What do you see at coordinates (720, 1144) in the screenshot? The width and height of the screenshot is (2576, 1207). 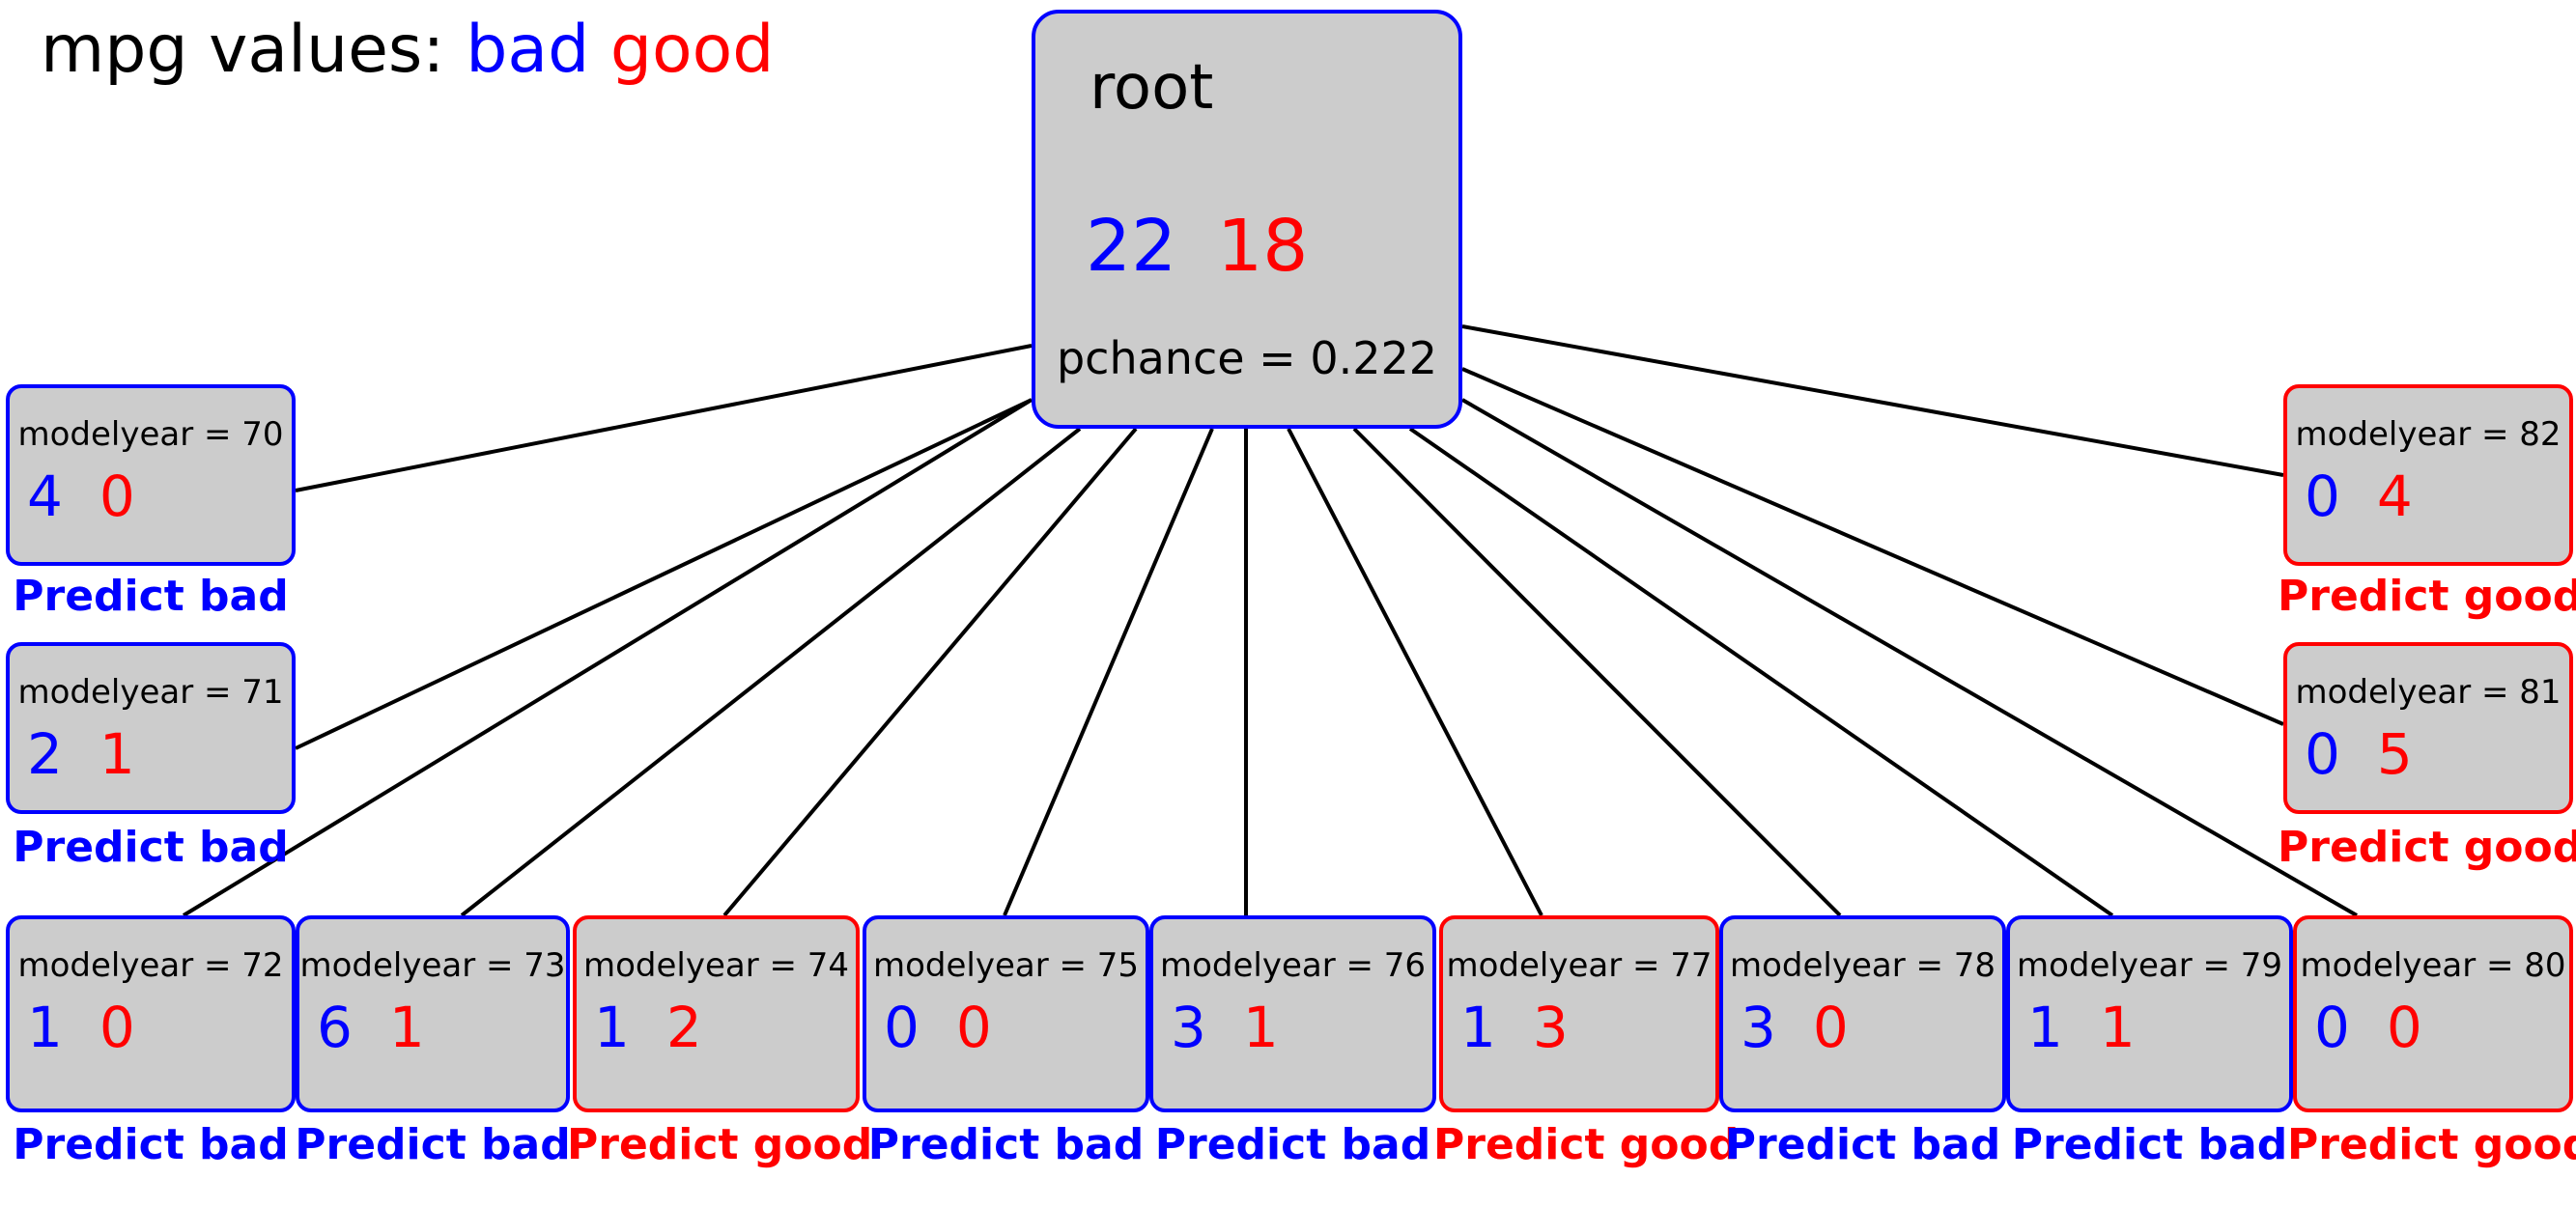 I see `child-prediction-4: Predict good` at bounding box center [720, 1144].